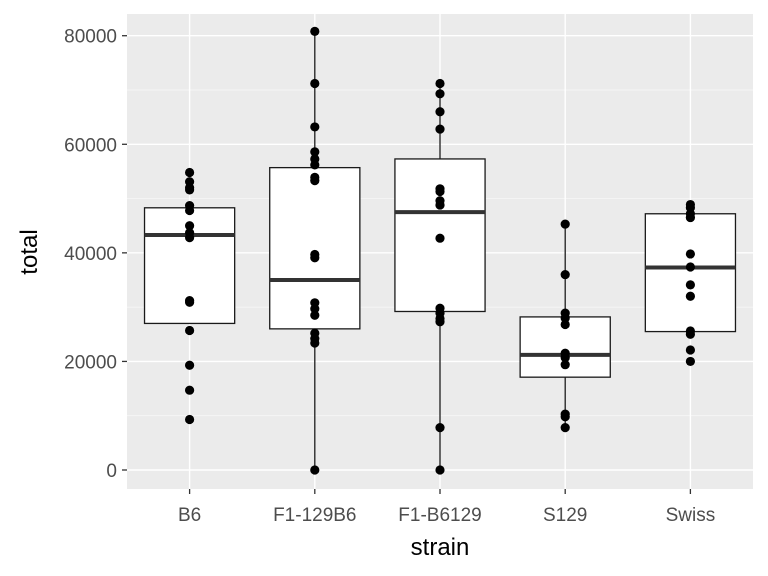 This screenshot has width=768, height=576. What do you see at coordinates (440, 547) in the screenshot?
I see `x-axis-title: strain` at bounding box center [440, 547].